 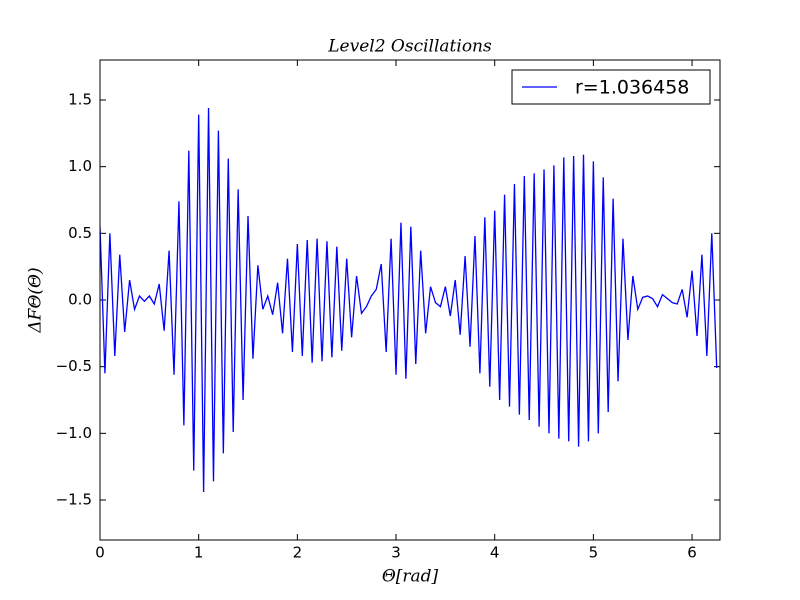 What do you see at coordinates (36, 300) in the screenshot?
I see `y-axis-label: ΔFΘ(Θ)` at bounding box center [36, 300].